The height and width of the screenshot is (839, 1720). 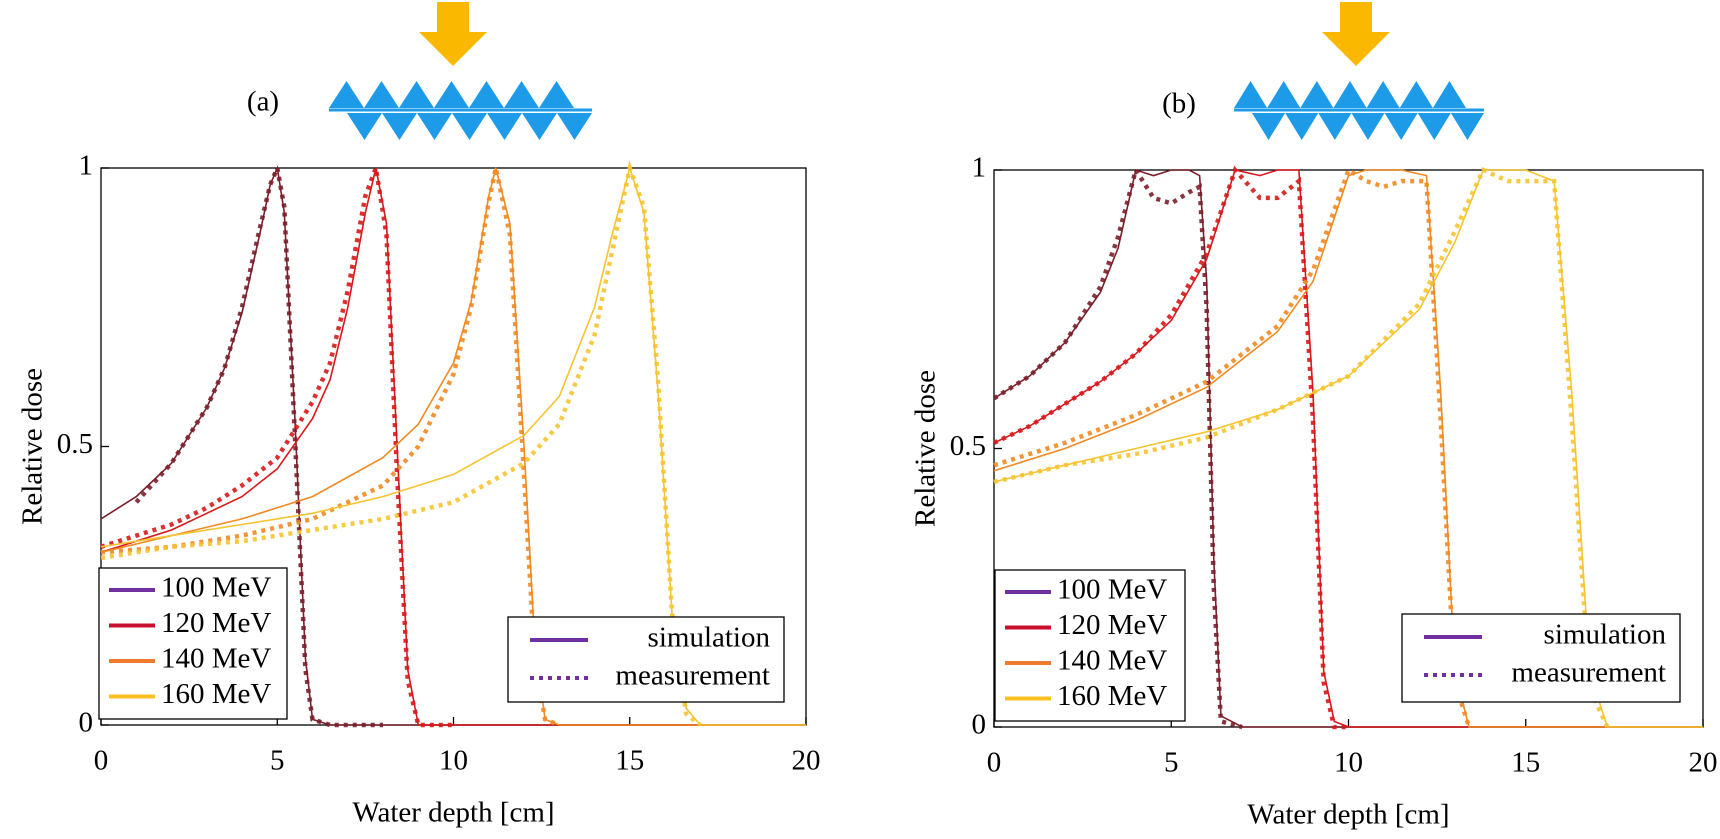 What do you see at coordinates (1356, 34) in the screenshot?
I see `setup-icon-b` at bounding box center [1356, 34].